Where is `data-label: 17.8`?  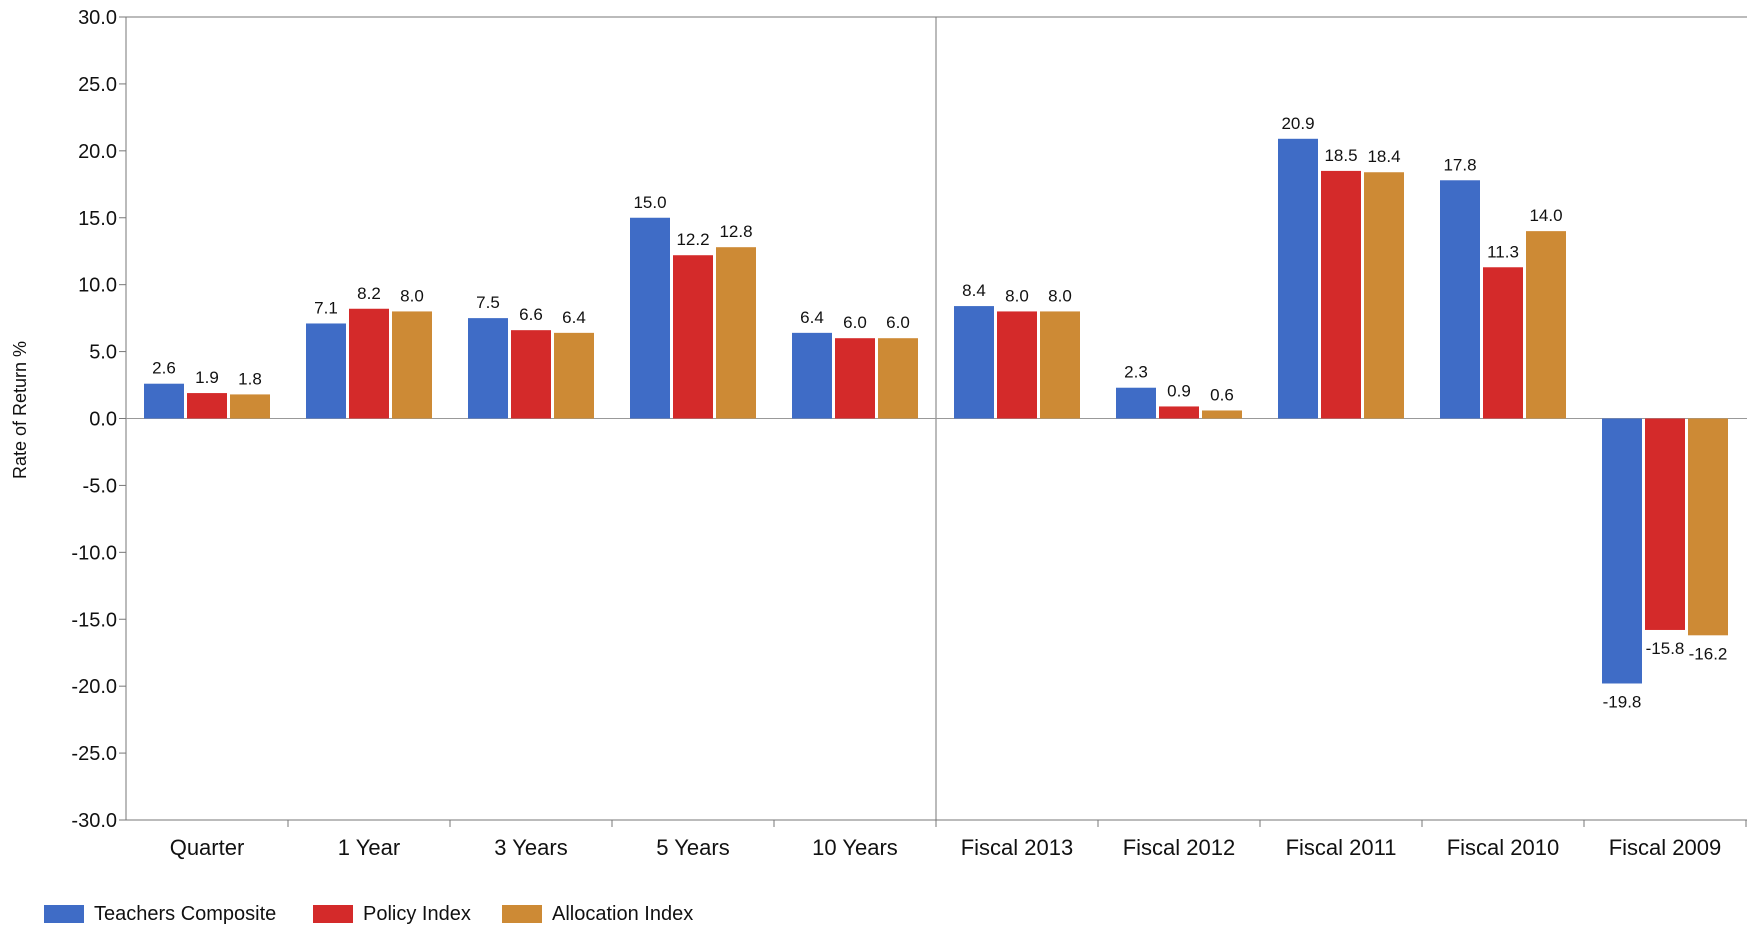
data-label: 17.8 is located at coordinates (1459, 164).